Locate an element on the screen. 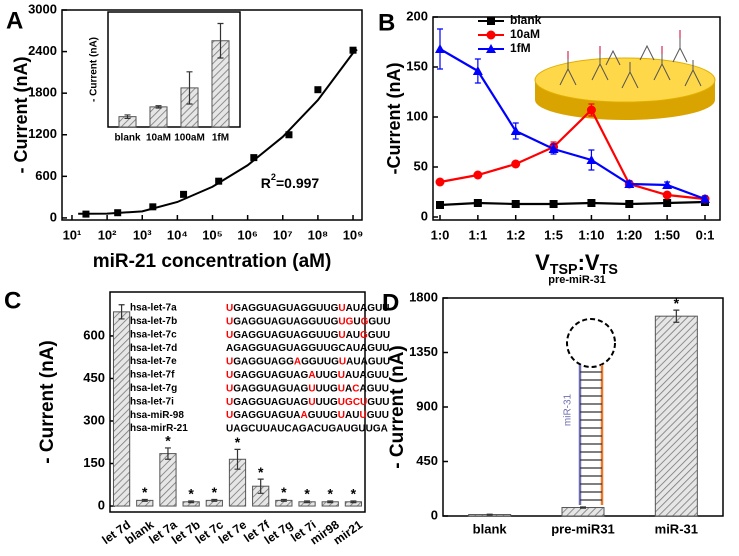  y-tick-label: 600 is located at coordinates (94, 334).